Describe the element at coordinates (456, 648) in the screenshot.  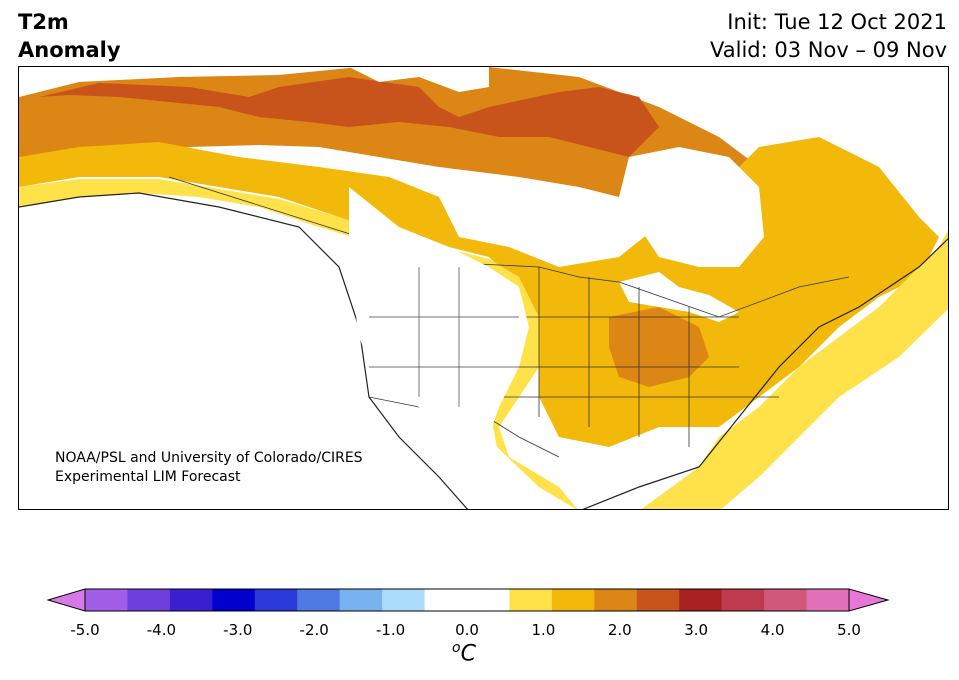
I see `unit-degree: o` at that location.